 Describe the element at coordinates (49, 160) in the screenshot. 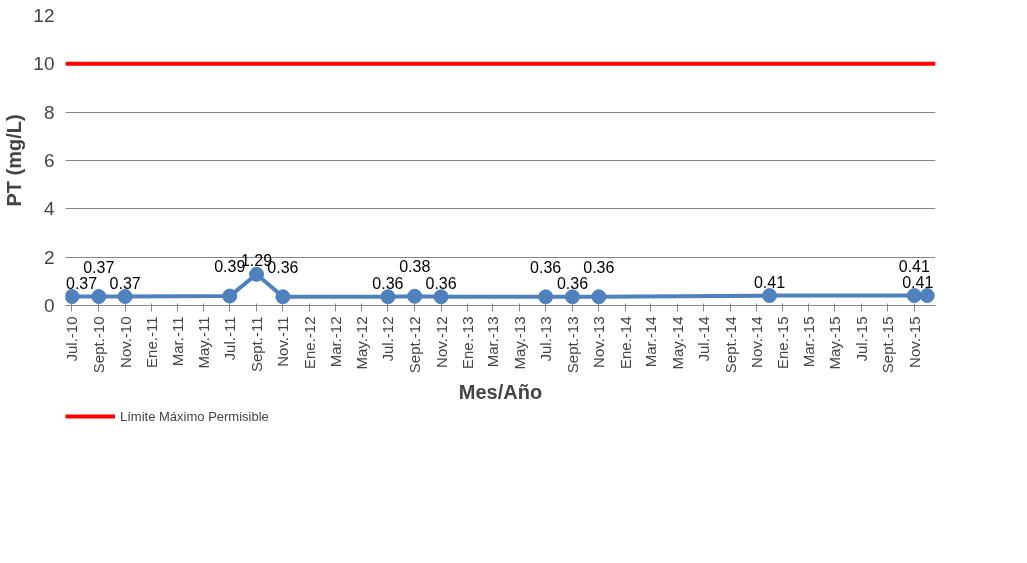

I see `y-tick-label: 6` at that location.